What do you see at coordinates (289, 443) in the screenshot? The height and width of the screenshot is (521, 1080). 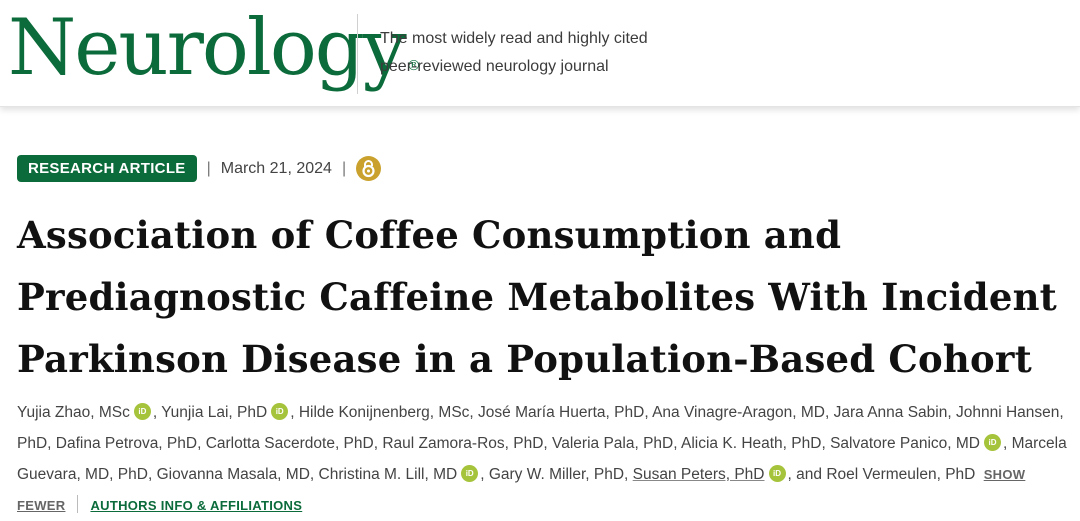 I see `author-name: Carlotta Sacerdote, PhD` at bounding box center [289, 443].